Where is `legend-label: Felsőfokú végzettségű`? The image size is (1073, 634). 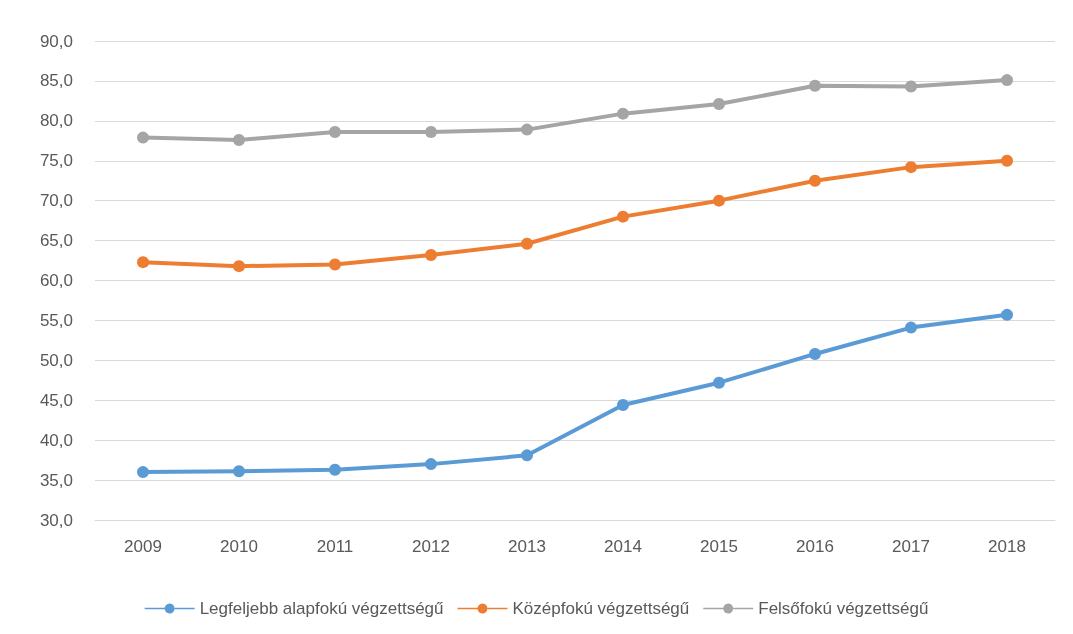 legend-label: Felsőfokú végzettségű is located at coordinates (843, 608).